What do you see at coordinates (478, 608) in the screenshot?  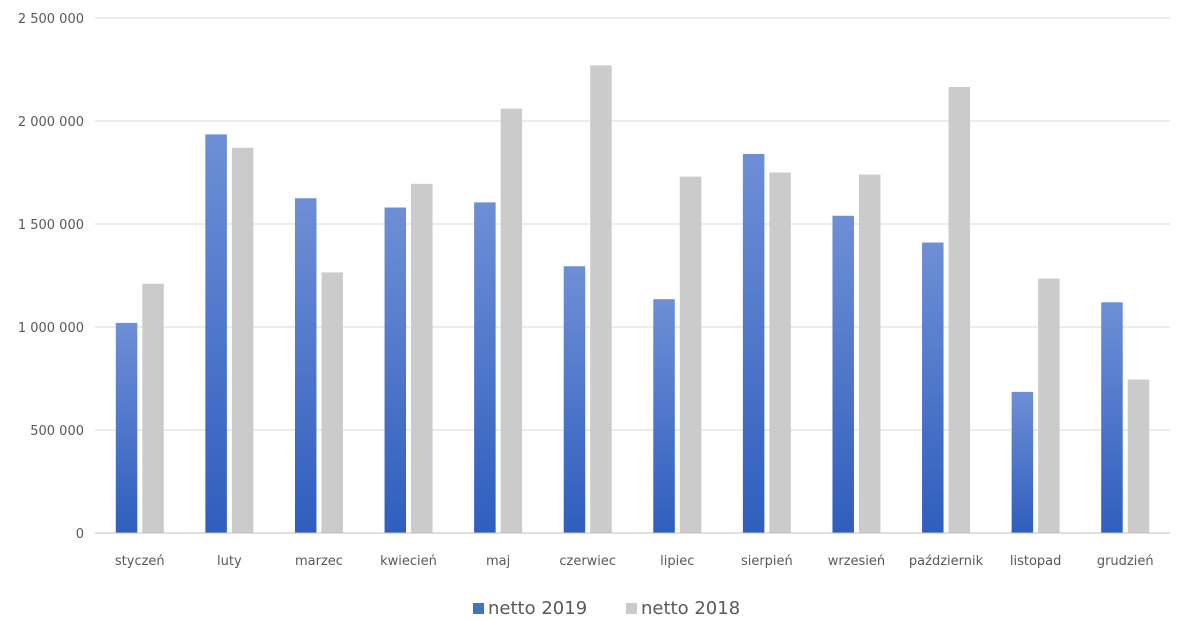 I see `legend-netto-2019-swatch` at bounding box center [478, 608].